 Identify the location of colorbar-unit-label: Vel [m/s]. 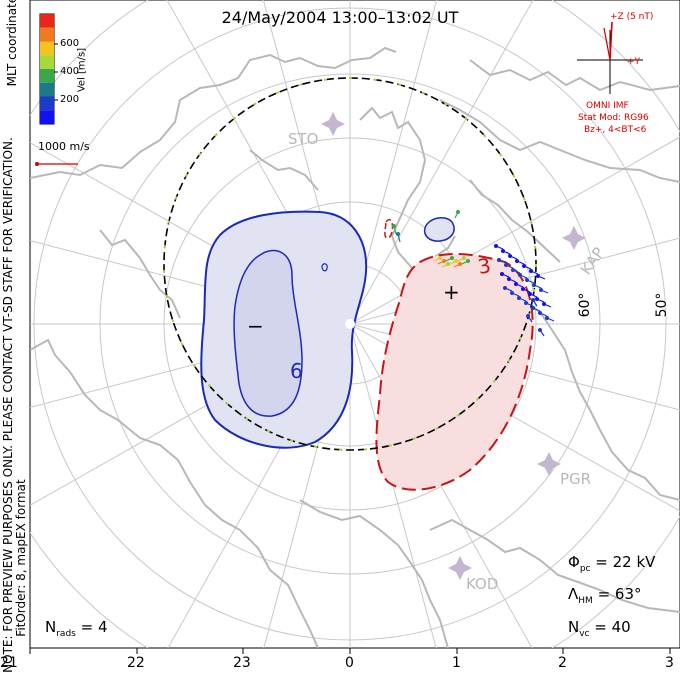
(82, 70).